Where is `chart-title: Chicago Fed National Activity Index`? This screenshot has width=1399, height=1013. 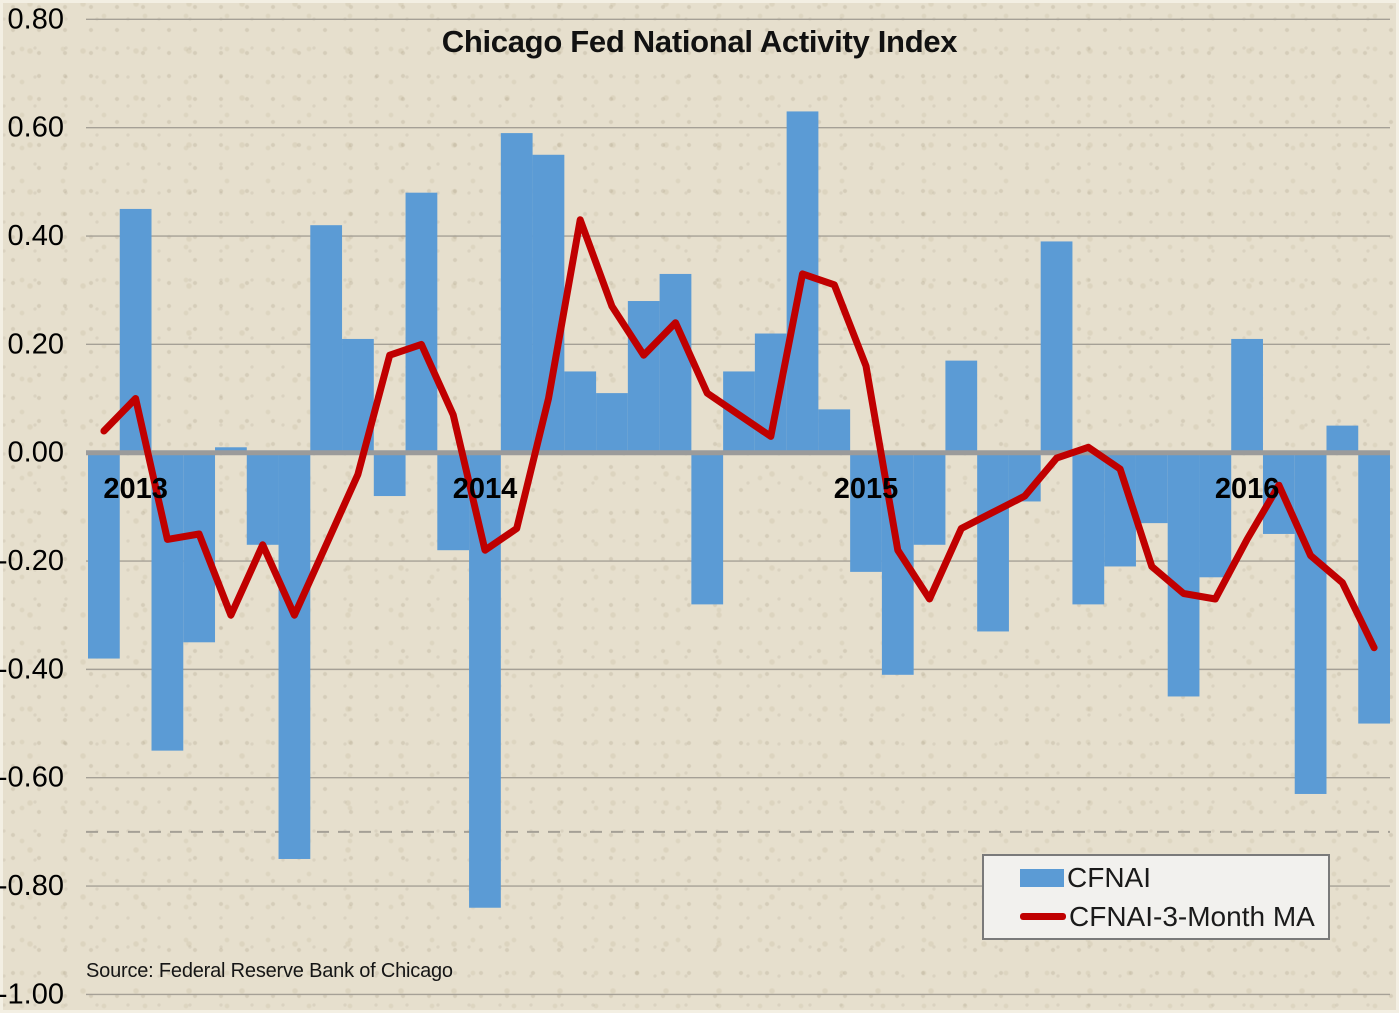 chart-title: Chicago Fed National Activity Index is located at coordinates (699, 41).